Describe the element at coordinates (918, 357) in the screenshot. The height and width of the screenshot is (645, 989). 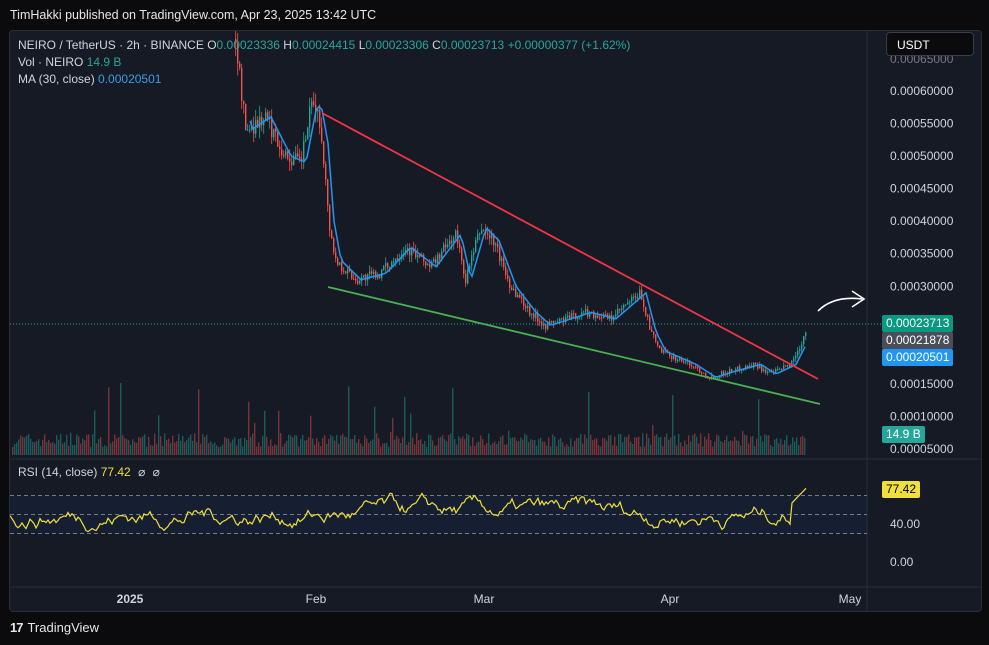
I see `ma-price-tag: 0.00020501` at that location.